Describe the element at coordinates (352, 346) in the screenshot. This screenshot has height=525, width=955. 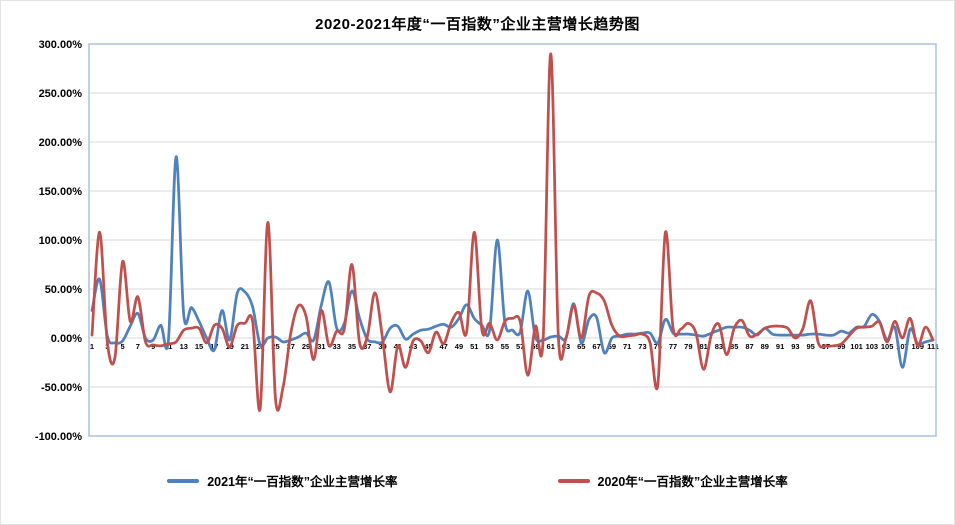
I see `x-axis-tick-label: 35` at that location.